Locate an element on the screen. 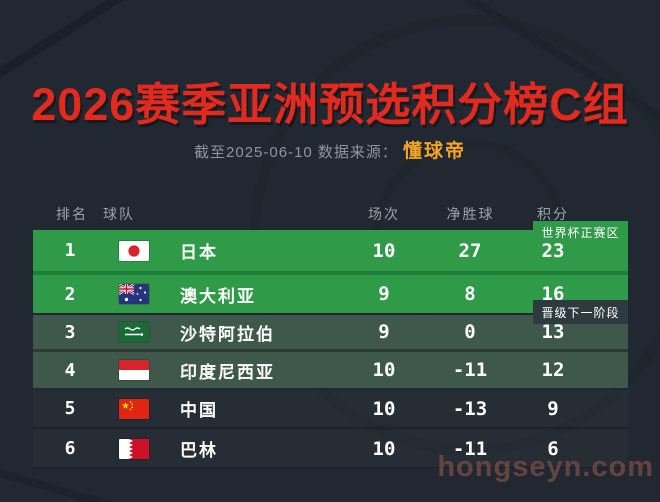  world-cup-zone-badge: 世界杯正赛区 is located at coordinates (580, 232).